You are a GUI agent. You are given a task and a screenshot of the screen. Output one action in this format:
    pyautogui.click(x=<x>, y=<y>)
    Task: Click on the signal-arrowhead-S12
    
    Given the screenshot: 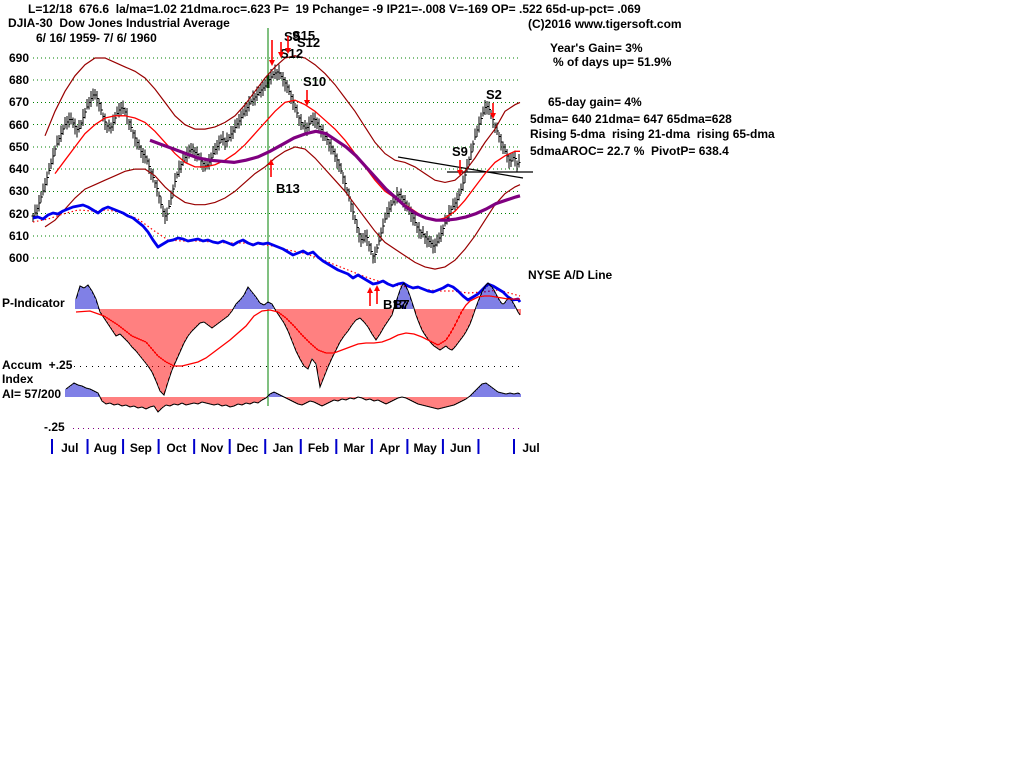 What is the action you would take?
    pyautogui.click(x=272, y=63)
    